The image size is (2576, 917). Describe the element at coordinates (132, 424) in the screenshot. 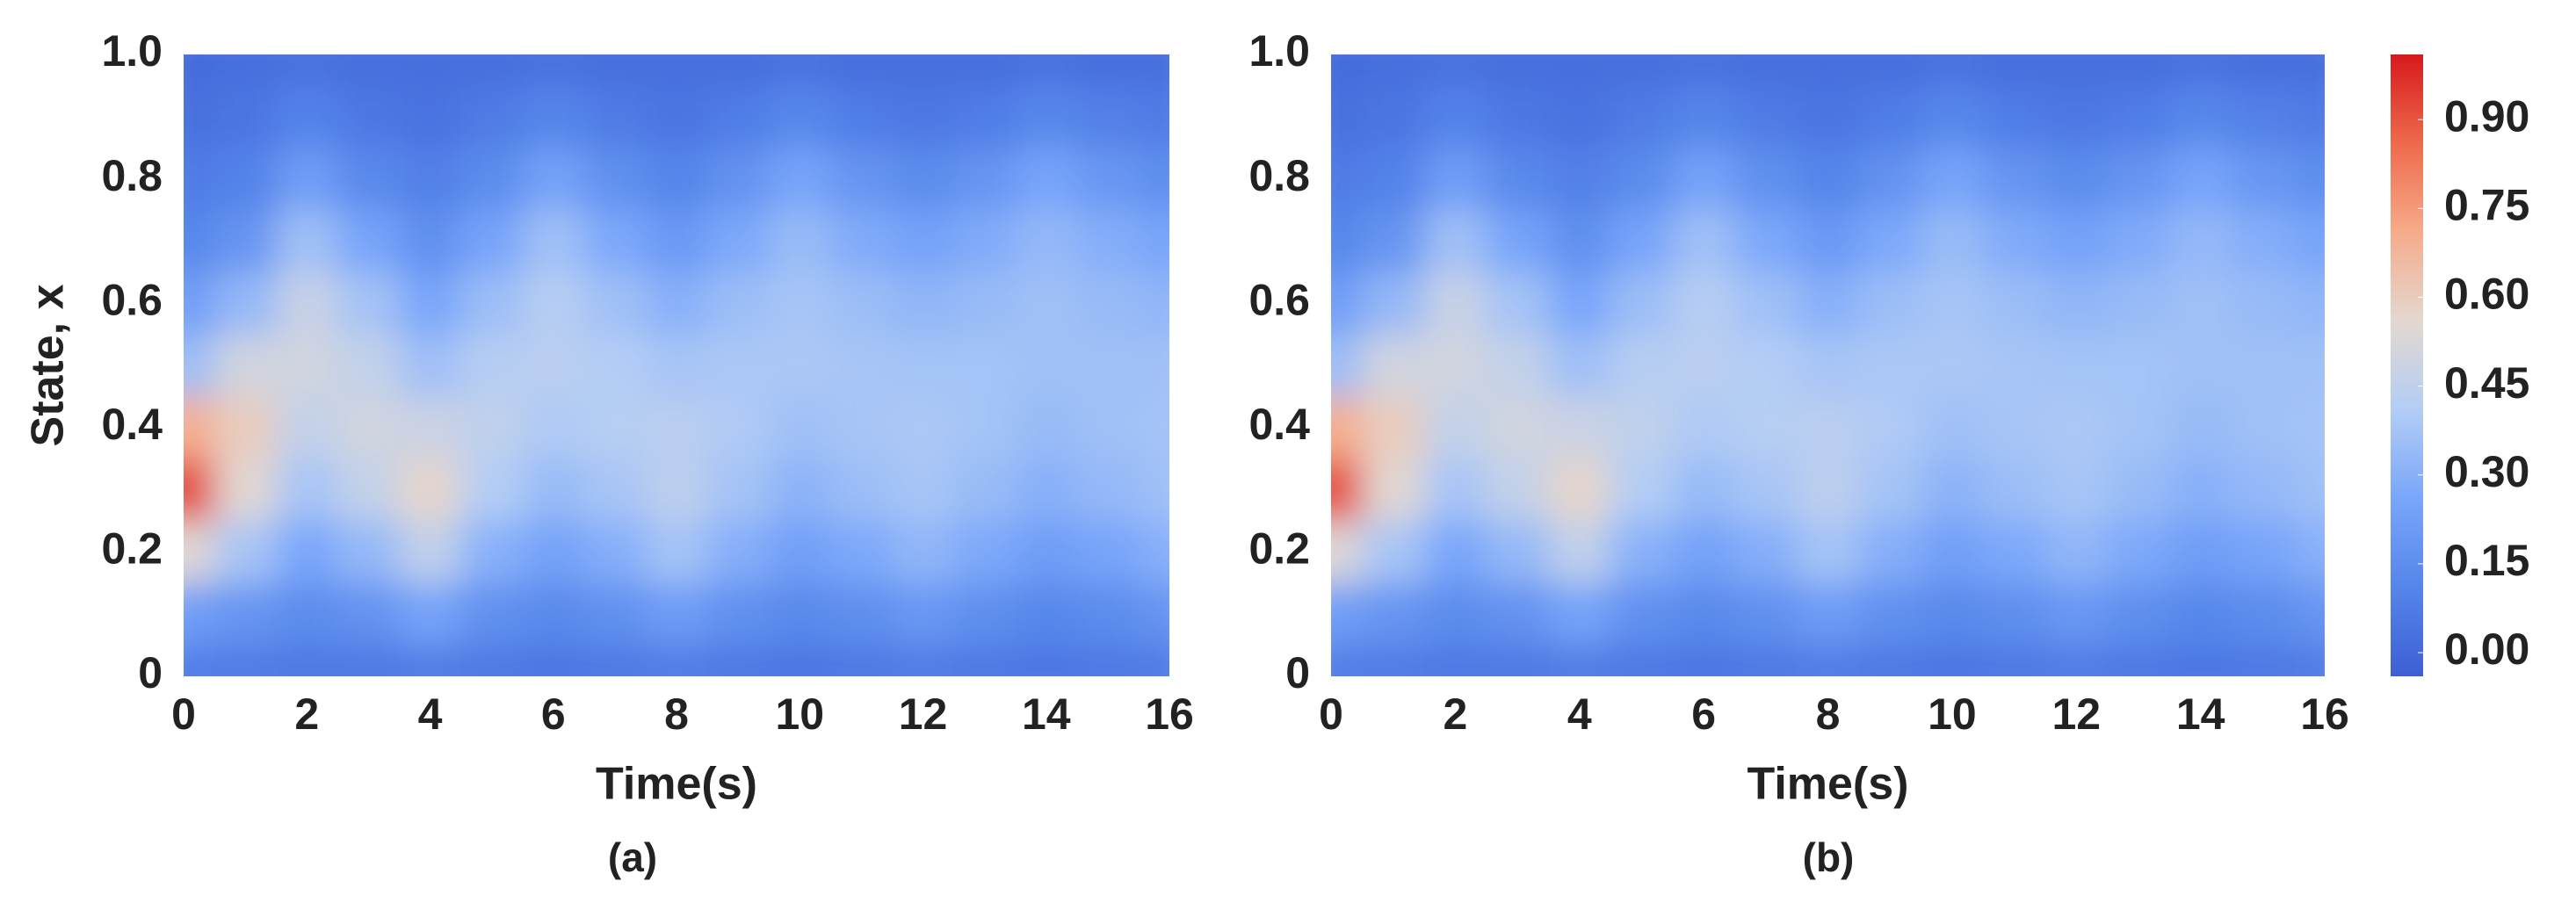

I see `y-tick-label: 0.4` at that location.